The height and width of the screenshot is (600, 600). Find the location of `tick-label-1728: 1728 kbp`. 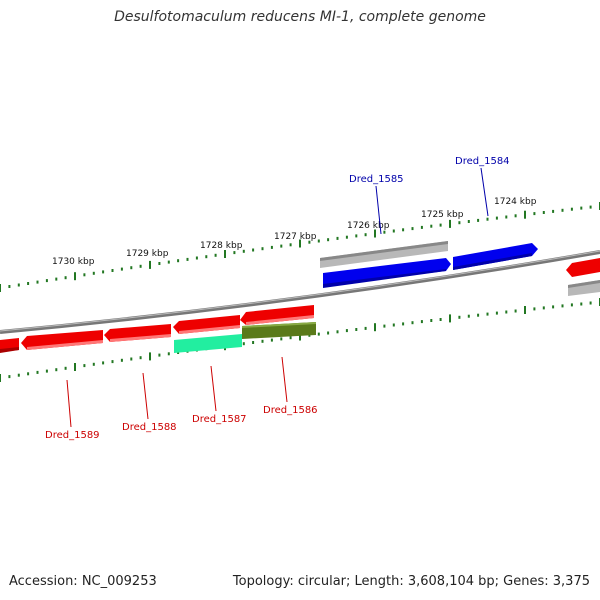

tick-label-1728: 1728 kbp is located at coordinates (221, 246).